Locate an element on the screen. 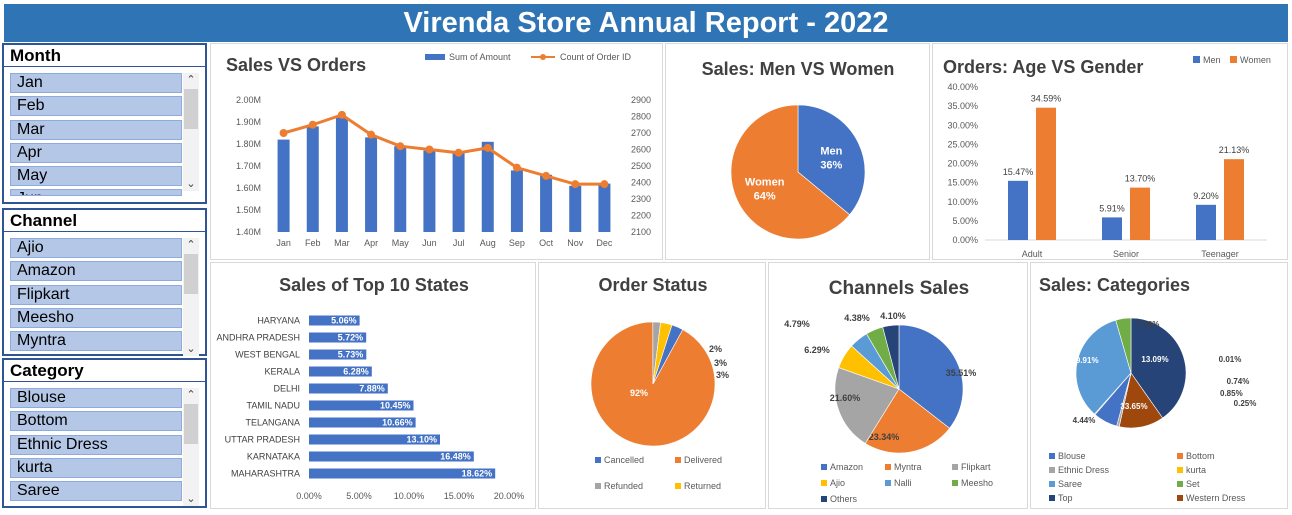 The width and height of the screenshot is (1292, 515). y-right-tick-label: 2700 is located at coordinates (641, 133).